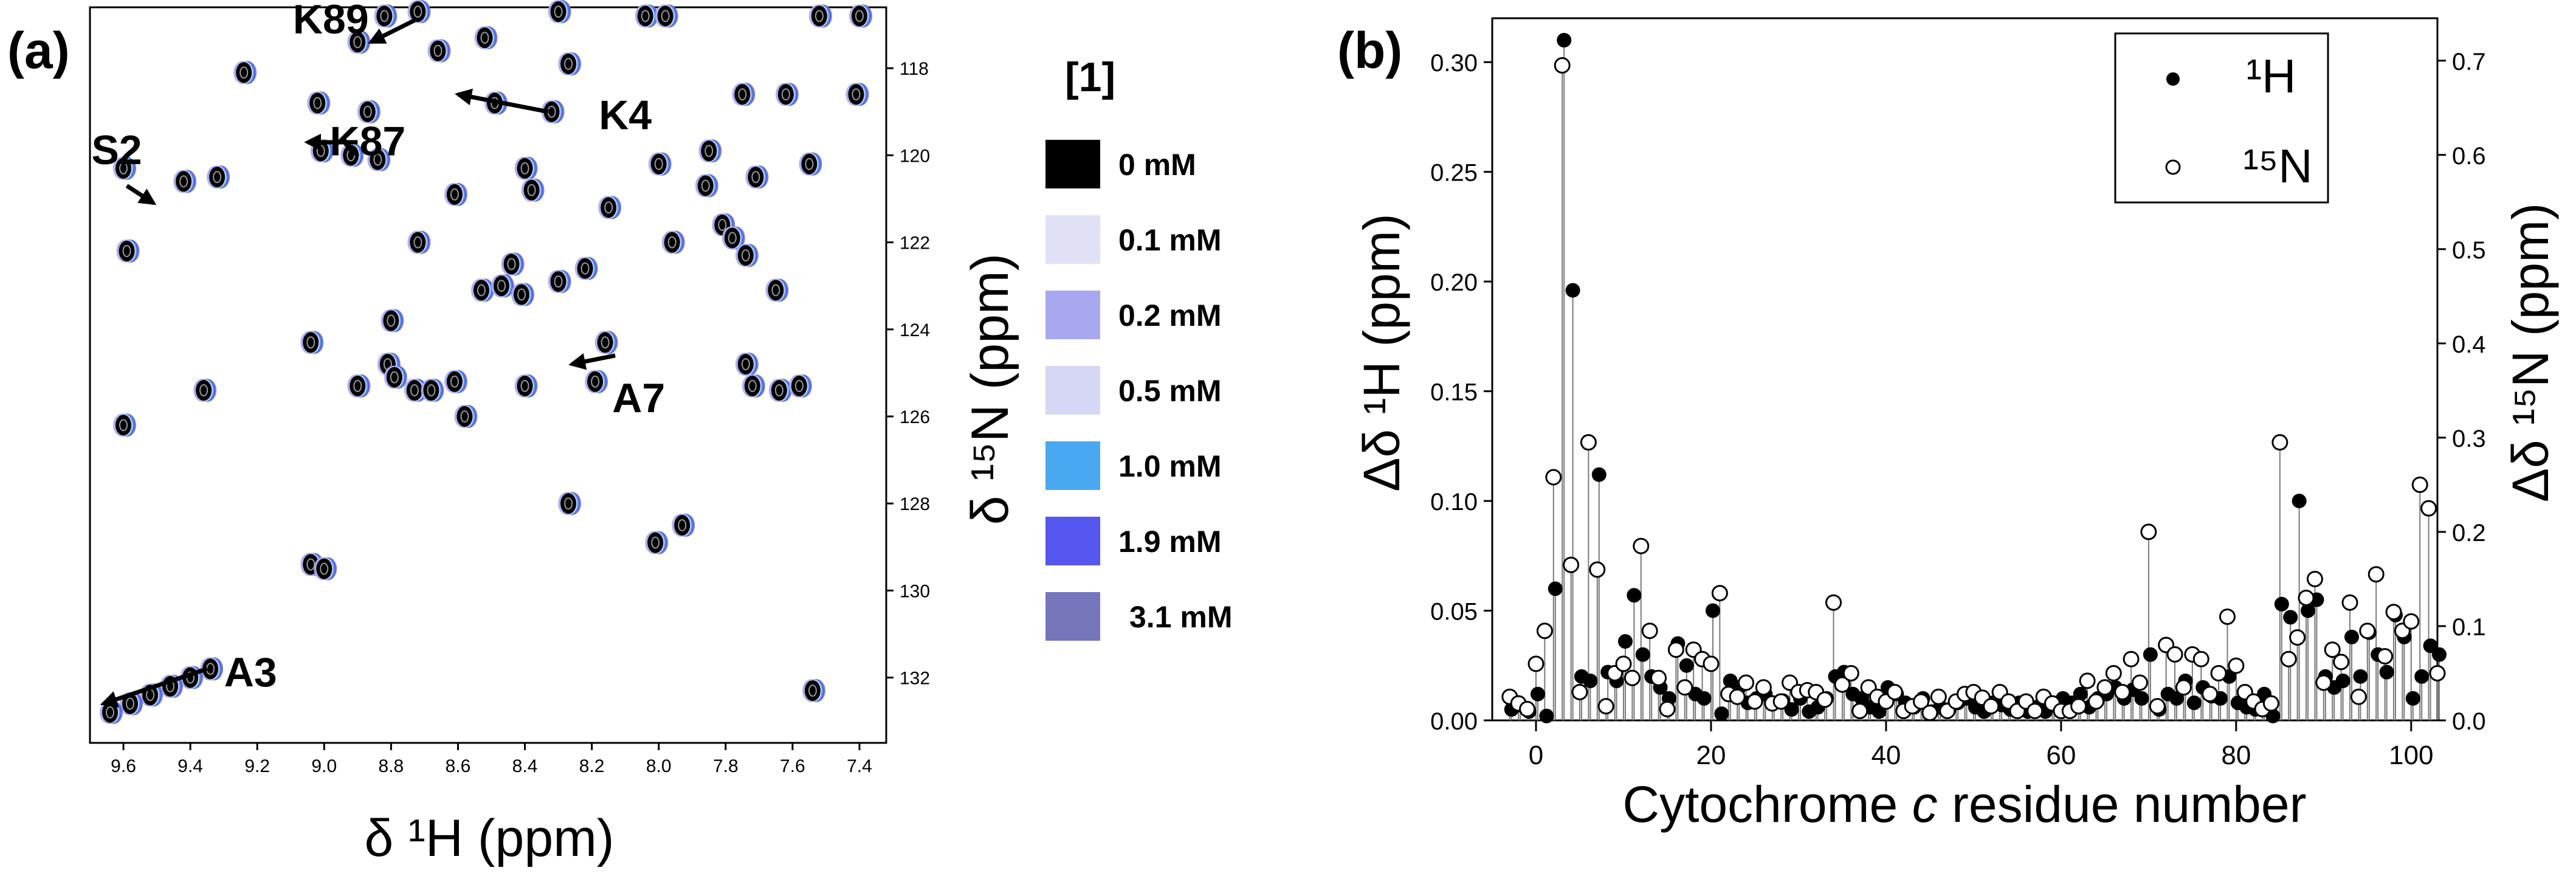  Describe the element at coordinates (799, 385) in the screenshot. I see `peak-61-reference-contour` at that location.